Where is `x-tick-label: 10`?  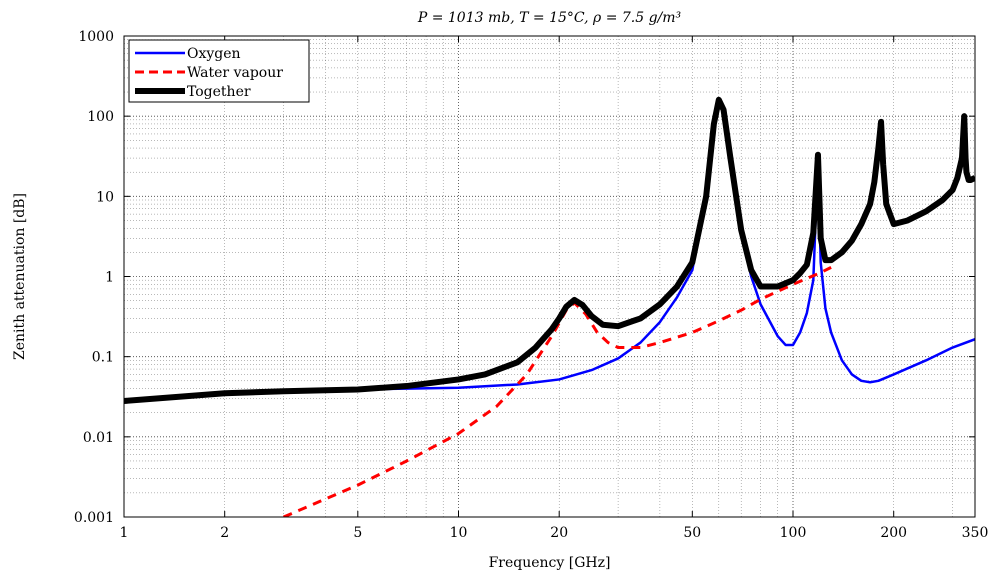
x-tick-label: 10 is located at coordinates (459, 533).